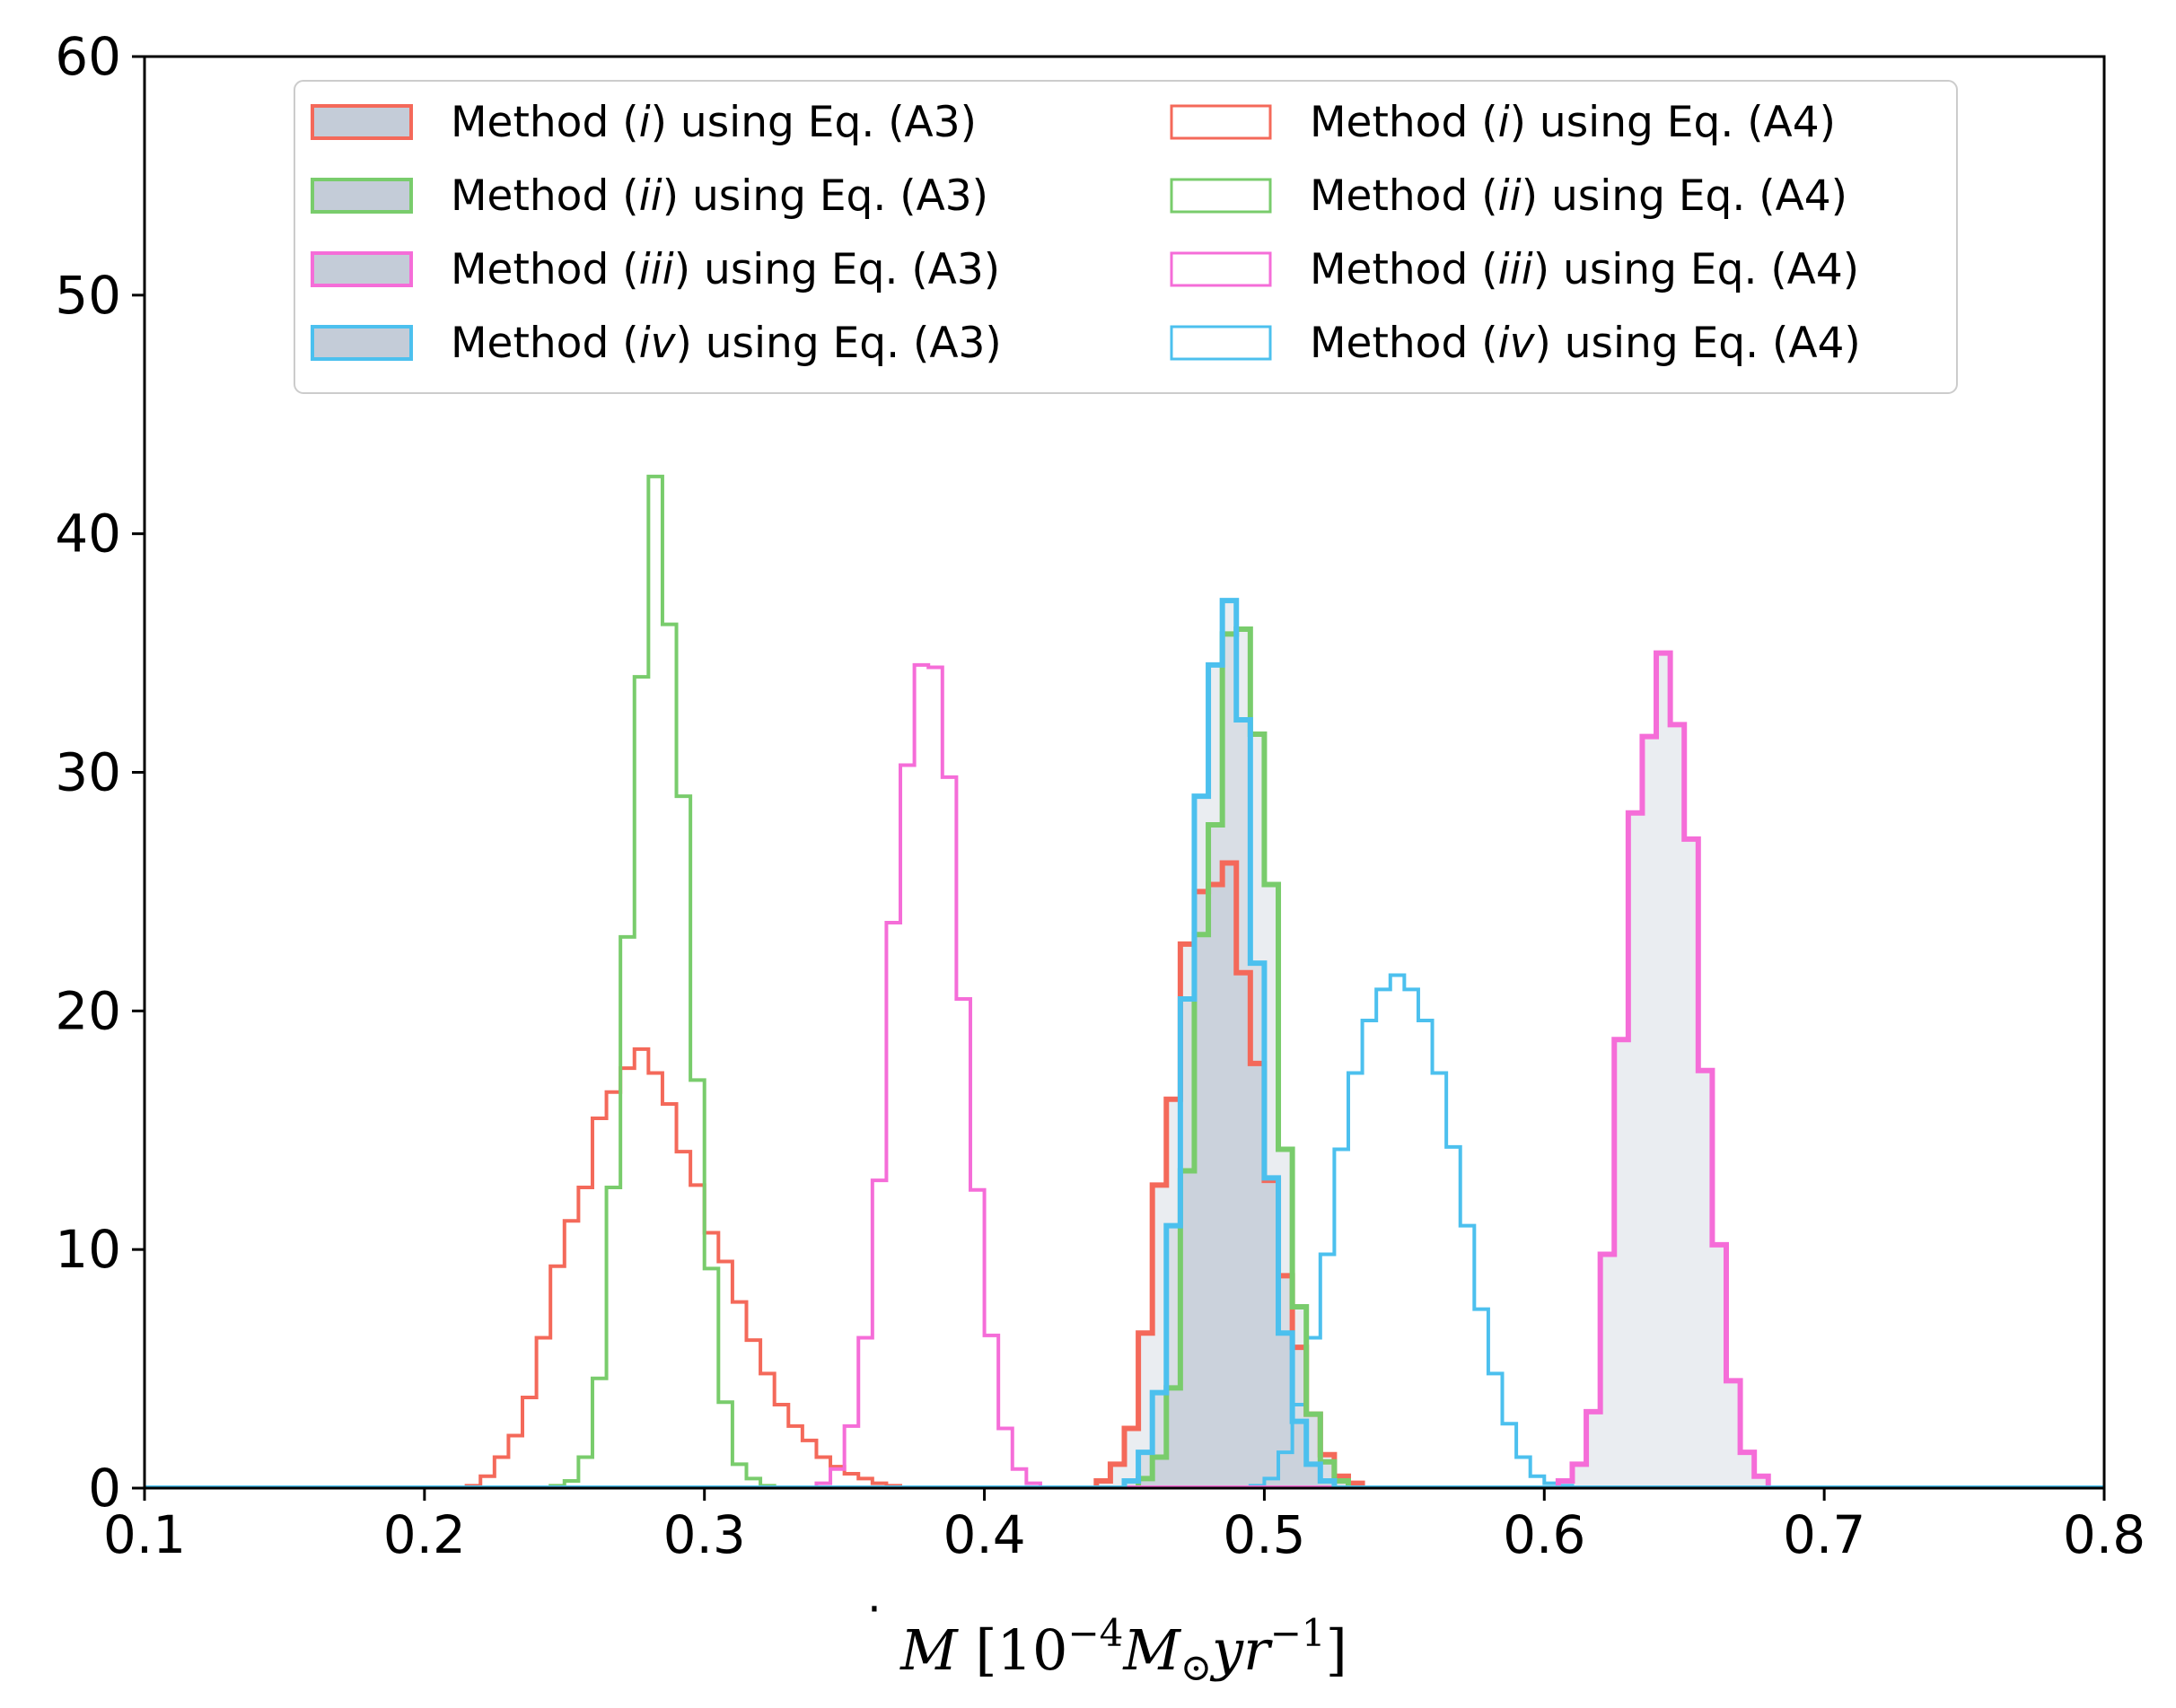  I want to click on y-tick-label: 10, so click(88, 1249).